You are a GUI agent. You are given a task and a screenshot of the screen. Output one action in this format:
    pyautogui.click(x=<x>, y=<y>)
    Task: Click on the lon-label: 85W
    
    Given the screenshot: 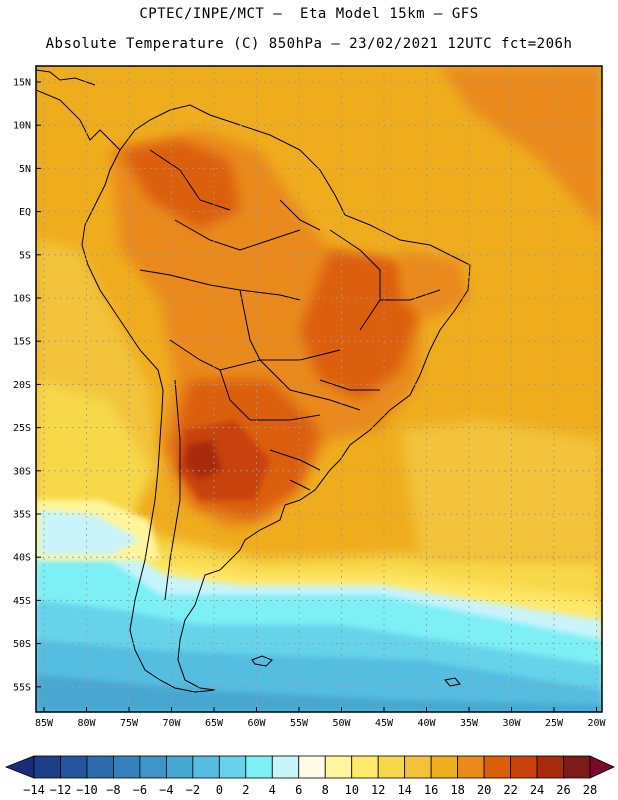 What is the action you would take?
    pyautogui.click(x=44, y=723)
    